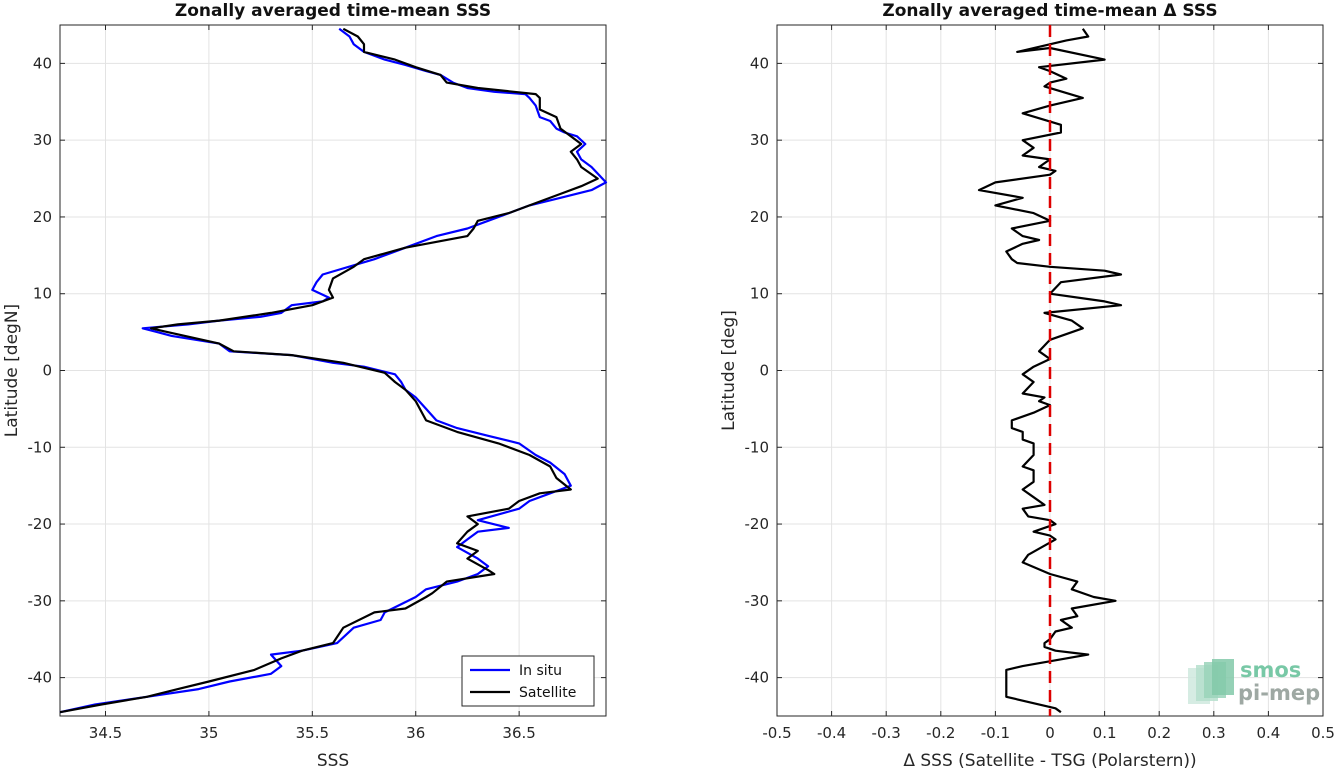 The image size is (1336, 769). I want to click on watermark-line2: pi-mep, so click(1279, 693).